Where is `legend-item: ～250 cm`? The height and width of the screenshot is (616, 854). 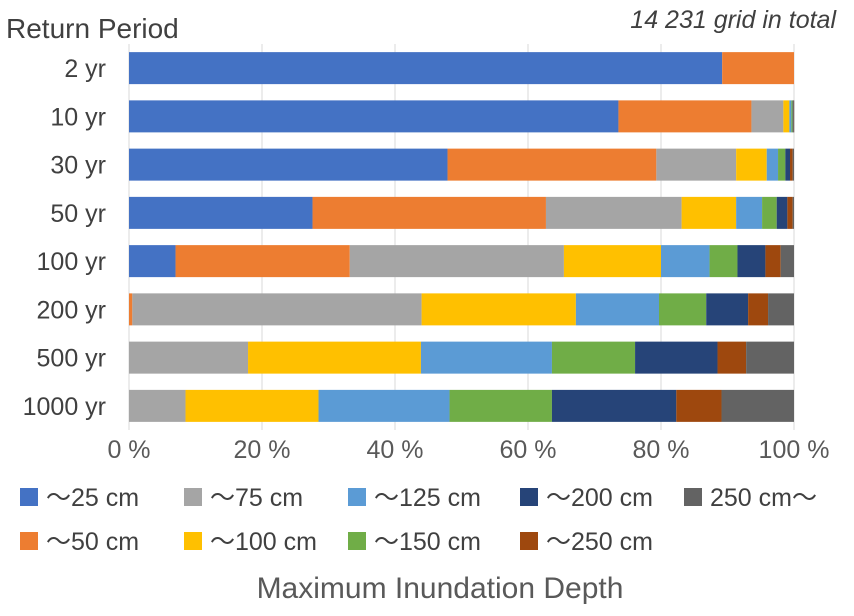 legend-item: ～250 cm is located at coordinates (586, 542).